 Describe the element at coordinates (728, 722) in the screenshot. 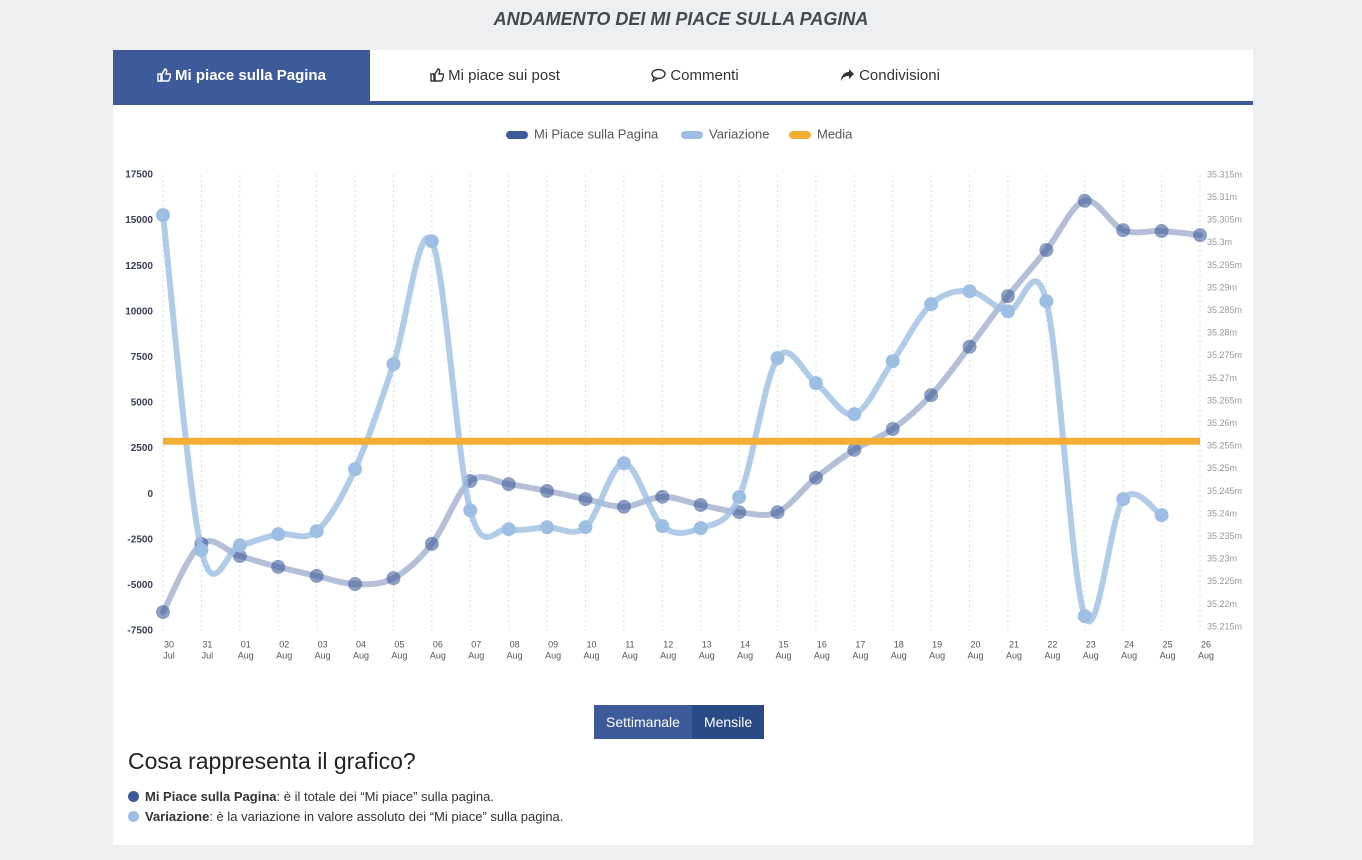

I see `button: Mensile` at that location.